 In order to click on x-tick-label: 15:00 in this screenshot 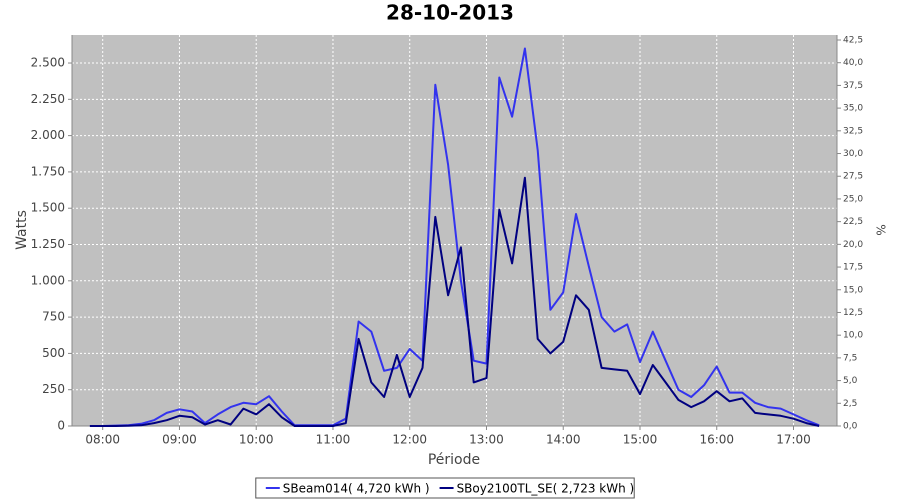, I will do `click(640, 440)`.